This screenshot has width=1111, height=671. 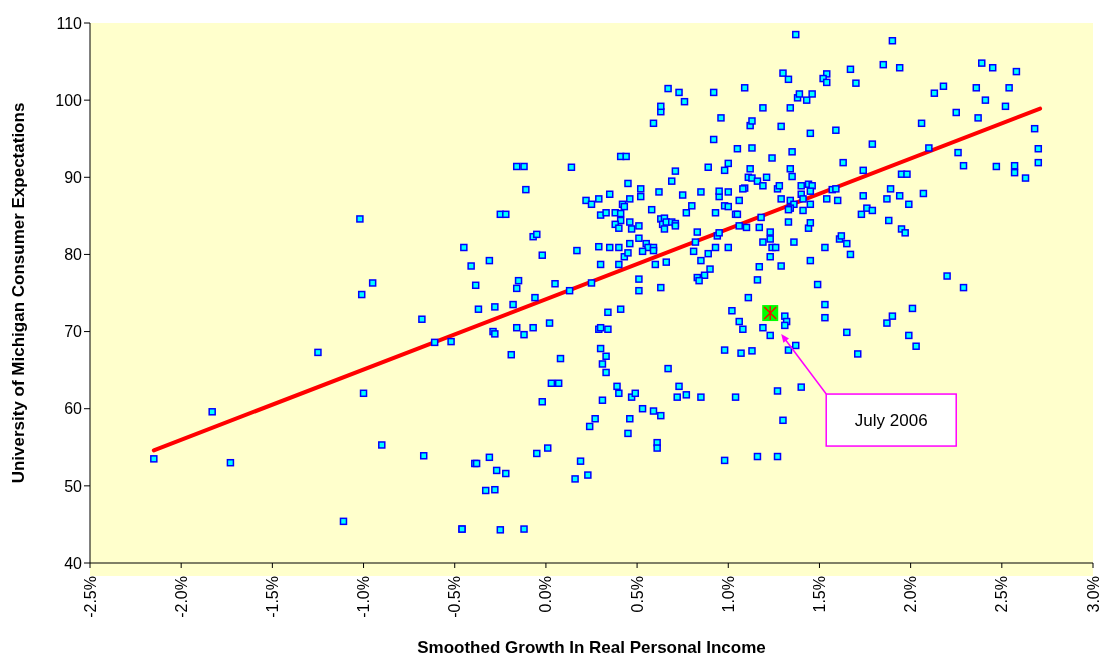 What do you see at coordinates (728, 594) in the screenshot?
I see `x-tick-label: 1.0%` at bounding box center [728, 594].